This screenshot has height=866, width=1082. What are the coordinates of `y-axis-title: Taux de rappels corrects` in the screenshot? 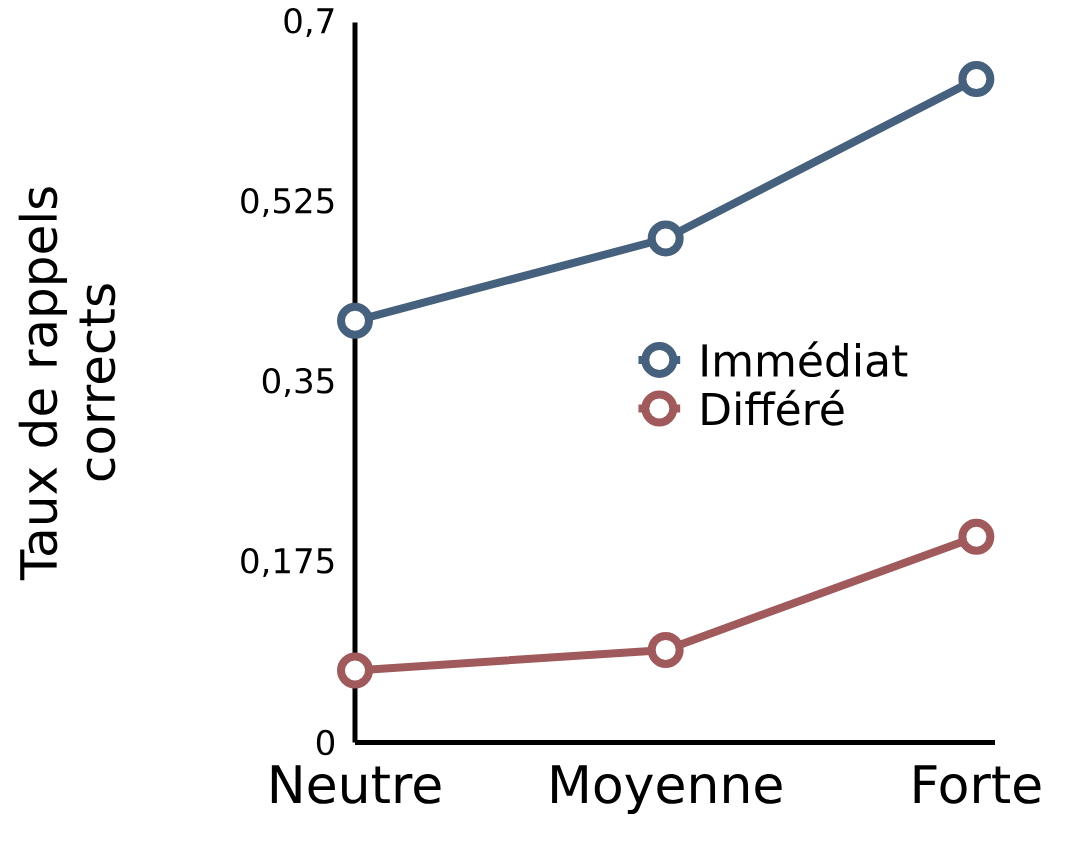 It's located at (67, 384).